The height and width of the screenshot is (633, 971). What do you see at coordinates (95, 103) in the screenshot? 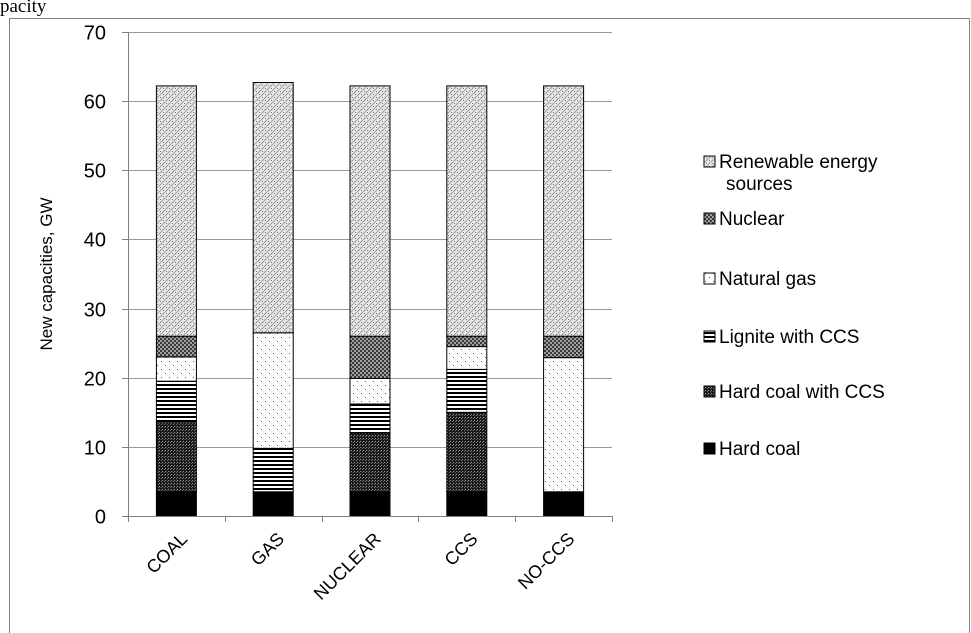
I see `y-tick-label: 60` at bounding box center [95, 103].